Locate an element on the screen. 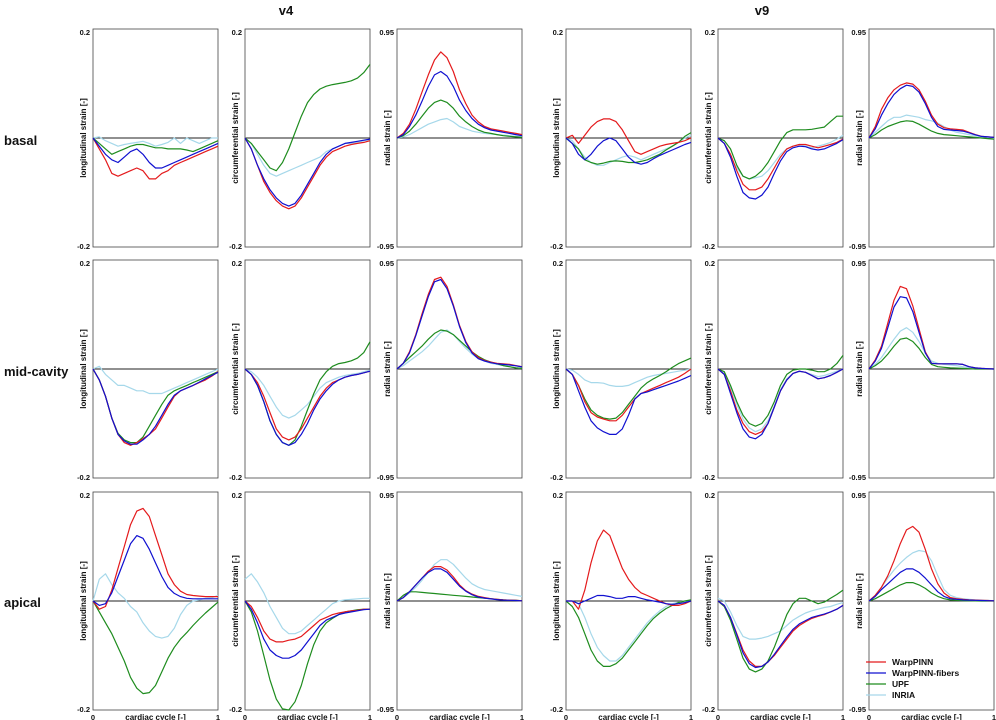  panel-mid-cavity-v4-radial-line-upf is located at coordinates (459, 349).